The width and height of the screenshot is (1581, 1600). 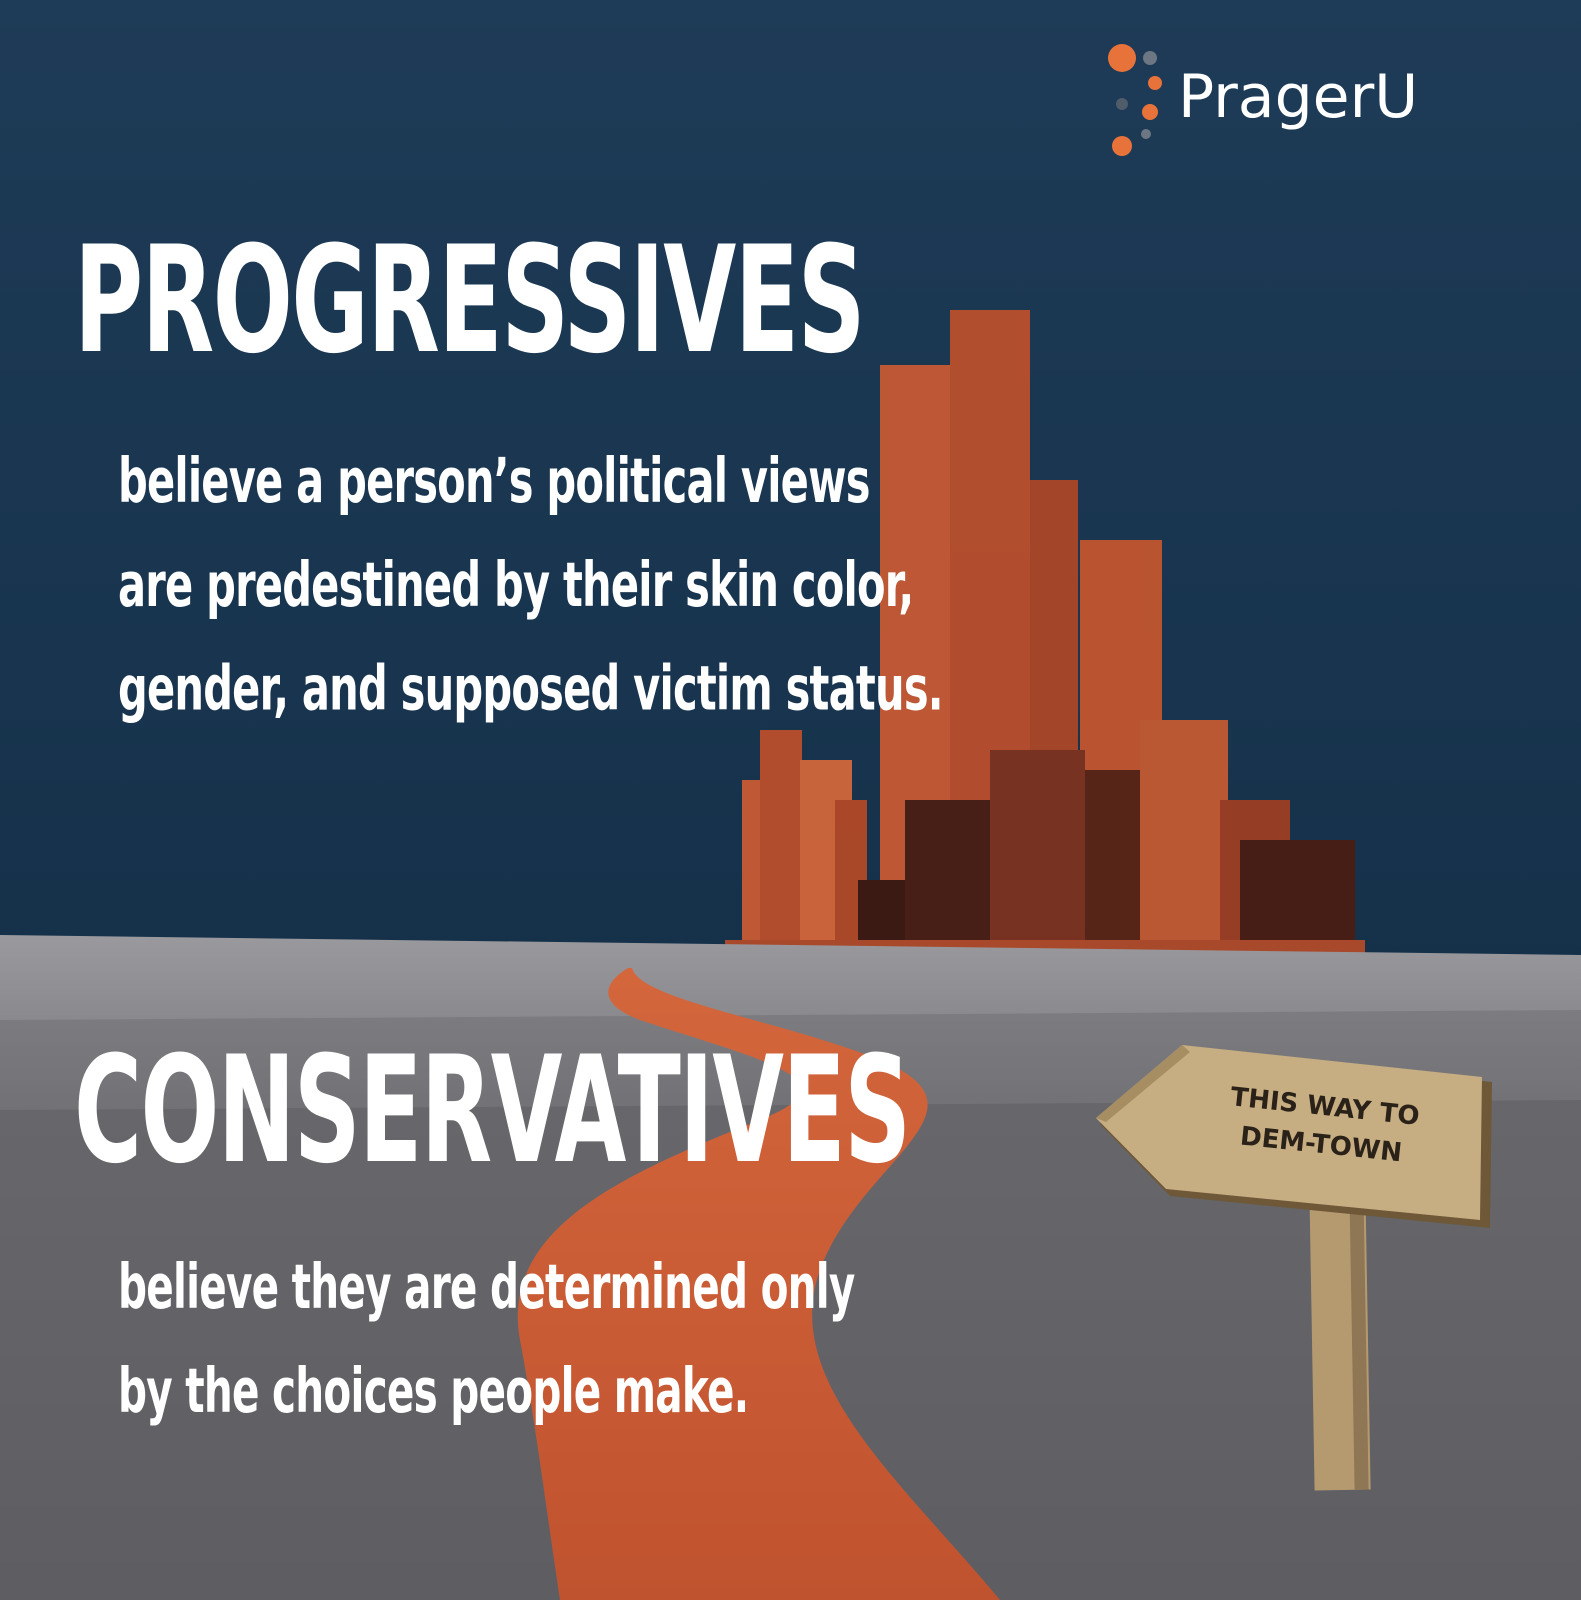 What do you see at coordinates (1294, 1268) in the screenshot?
I see `signpost` at bounding box center [1294, 1268].